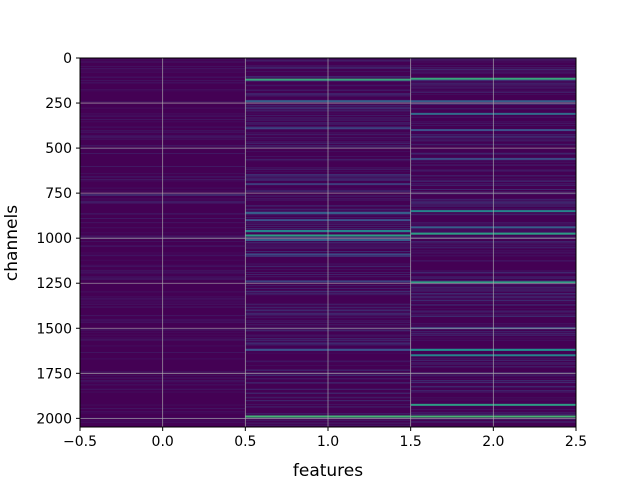  What do you see at coordinates (54, 284) in the screenshot?
I see `y-tick-label: 1250` at bounding box center [54, 284].